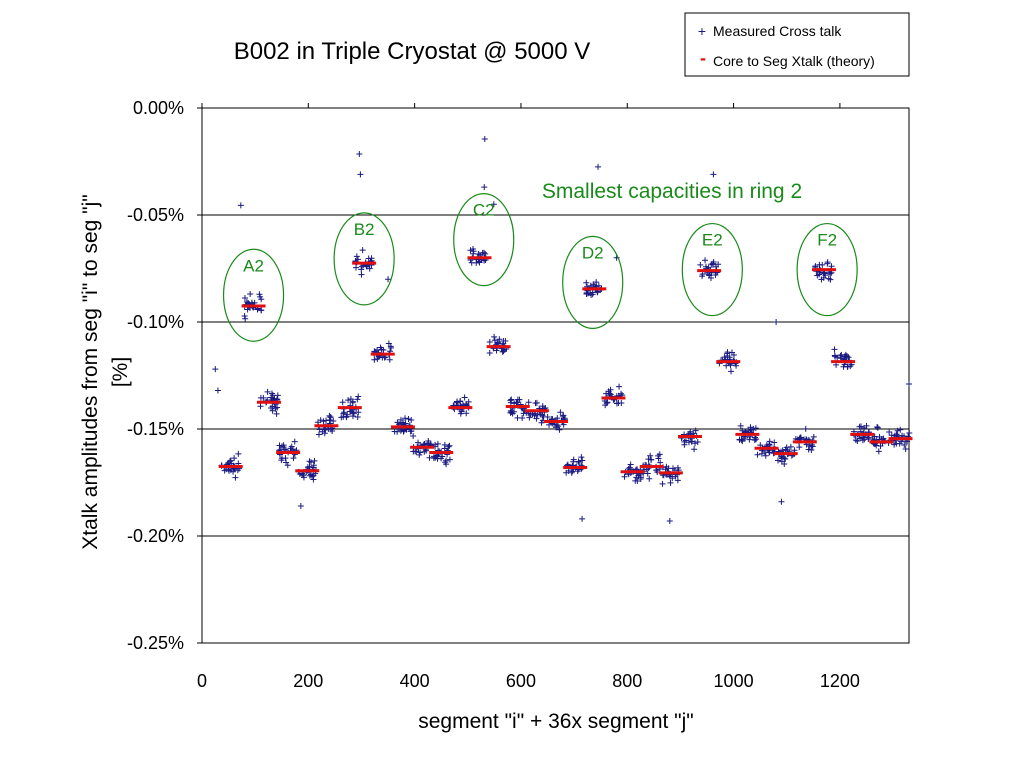  What do you see at coordinates (155, 215) in the screenshot?
I see `y-tick-label: -0.05%` at bounding box center [155, 215].